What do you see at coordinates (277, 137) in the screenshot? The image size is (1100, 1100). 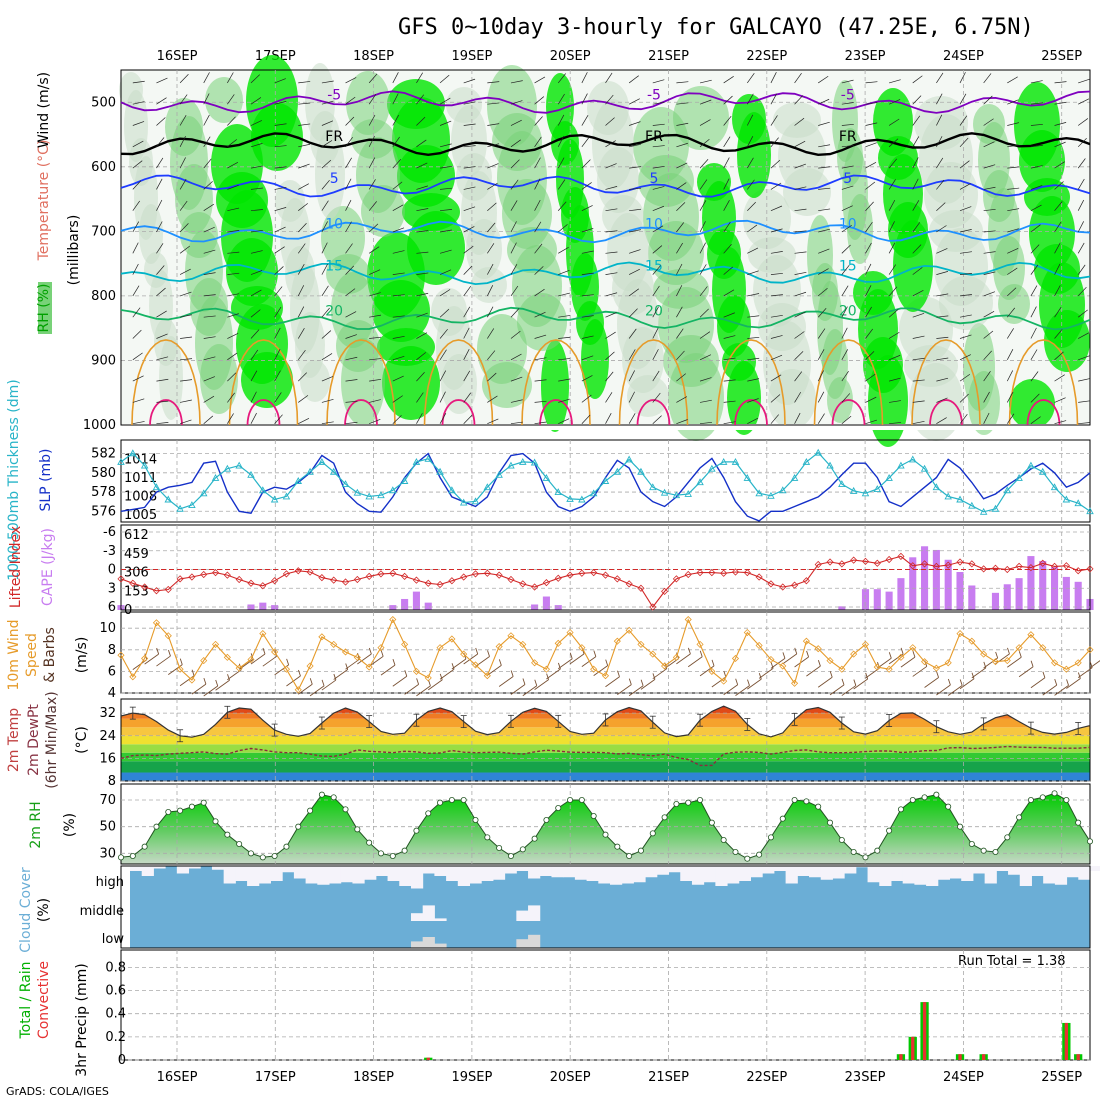 I see `rh-contour-blob` at bounding box center [277, 137].